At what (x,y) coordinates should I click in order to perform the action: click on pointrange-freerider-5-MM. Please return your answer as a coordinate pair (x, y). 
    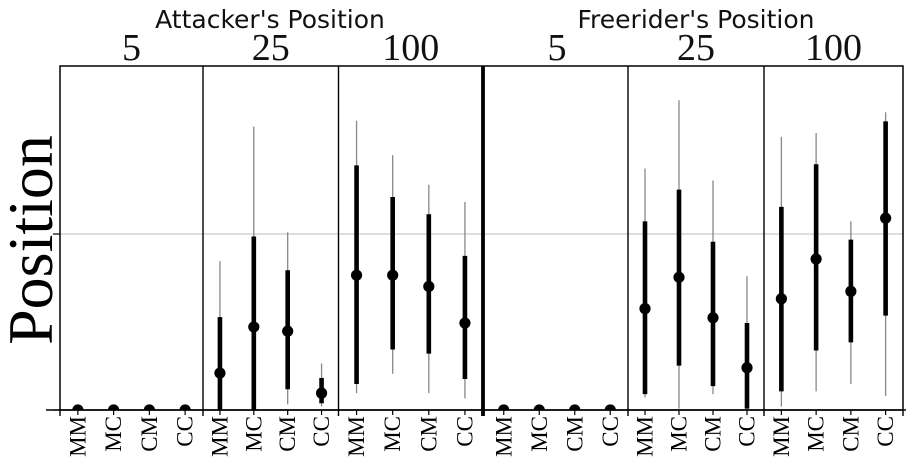
    Looking at the image, I should click on (504, 407).